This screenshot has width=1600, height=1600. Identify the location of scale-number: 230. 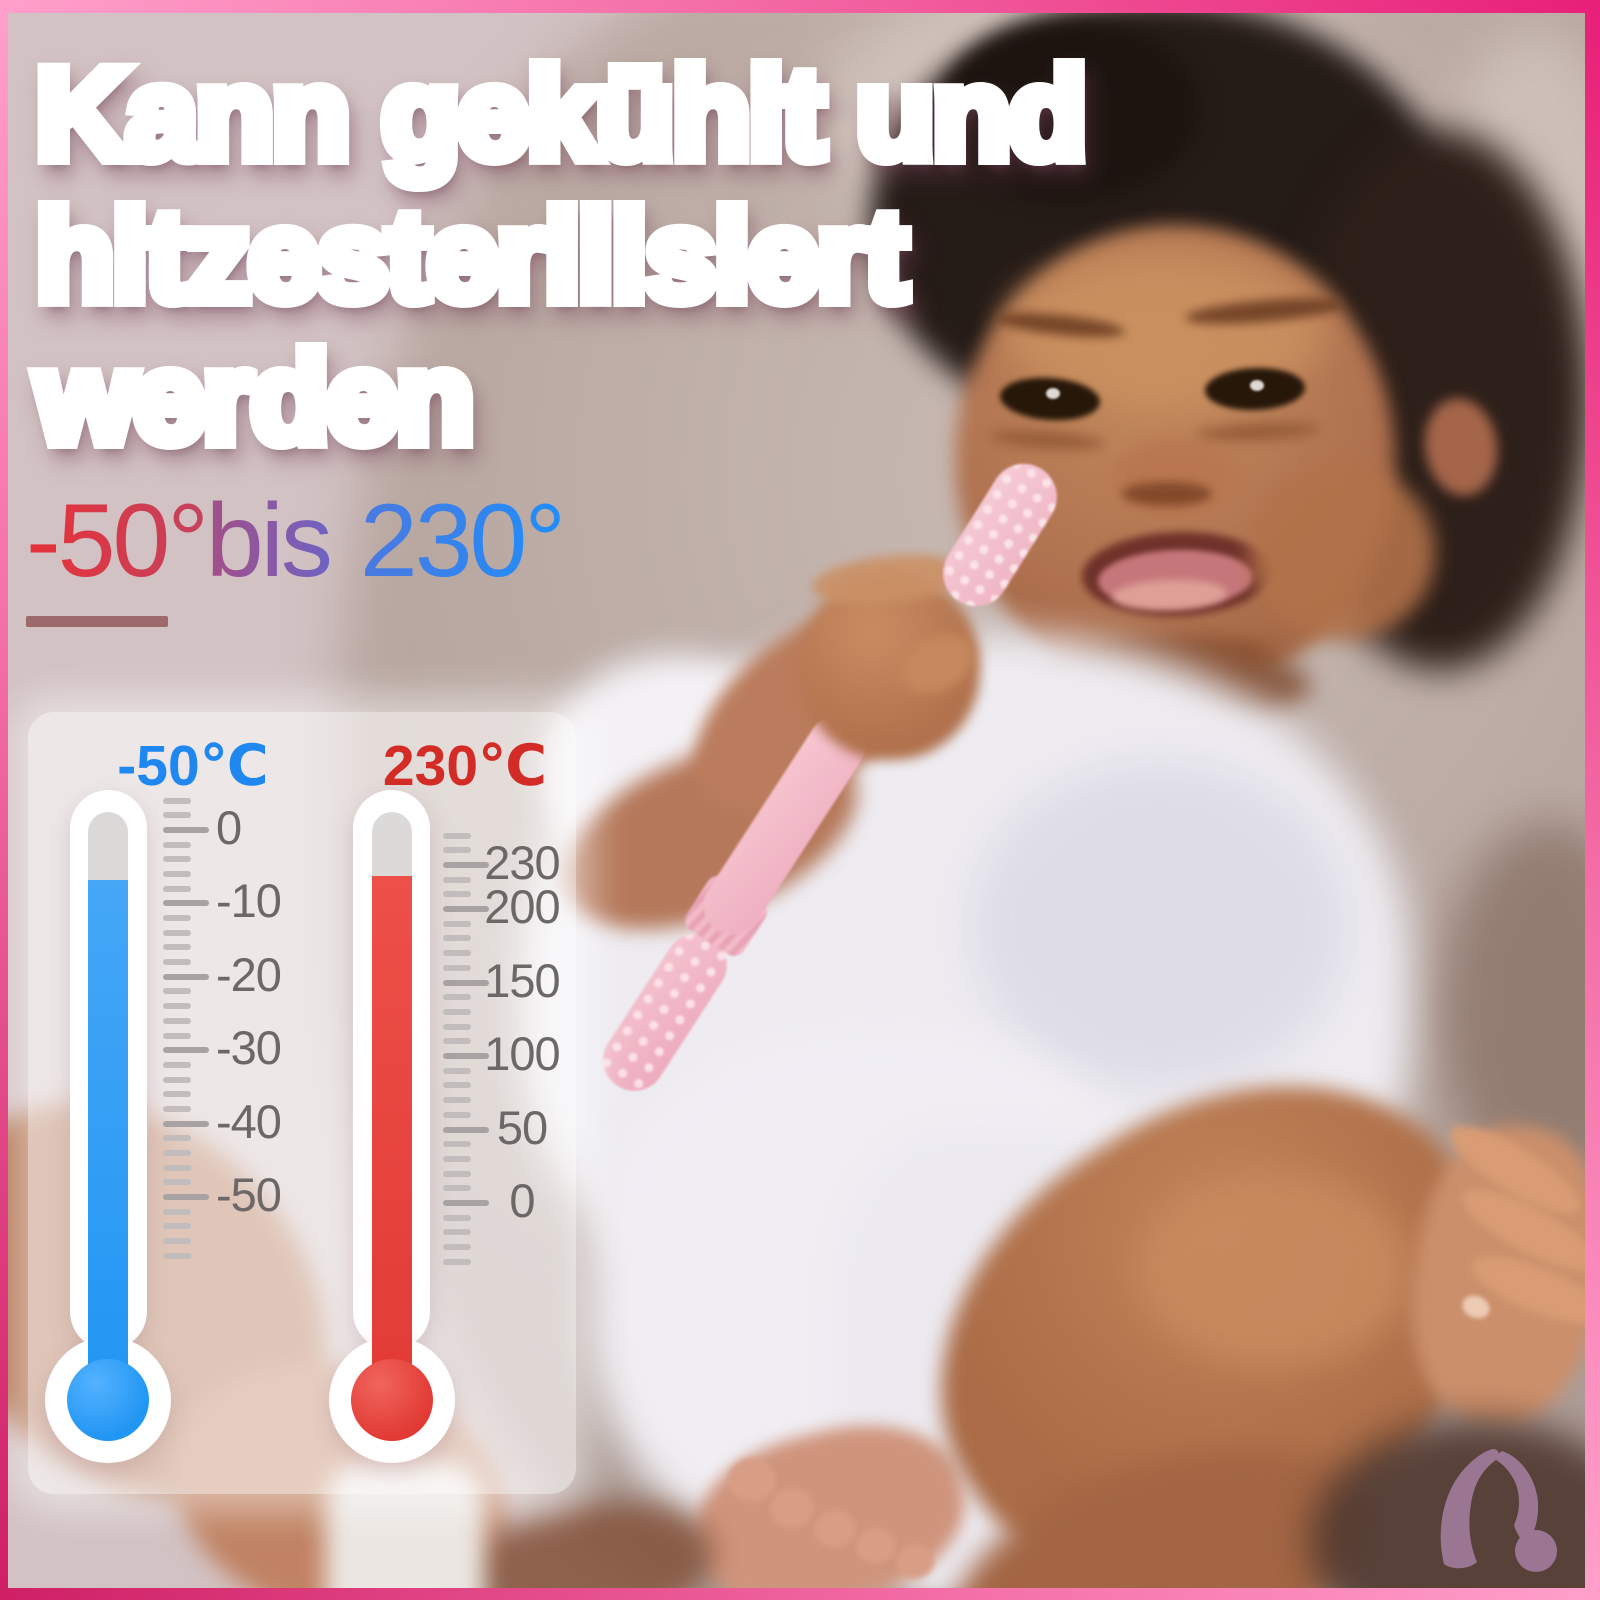
(522, 862).